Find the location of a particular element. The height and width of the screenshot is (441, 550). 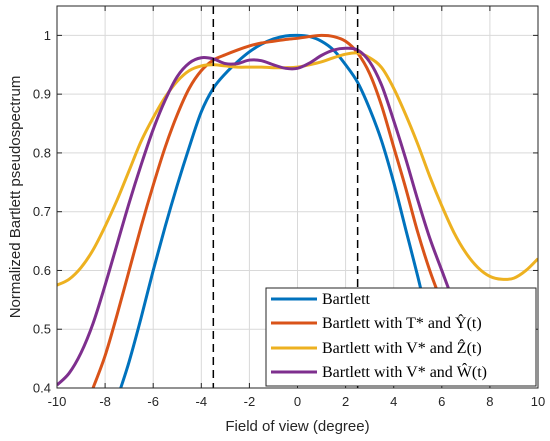

y-tick-label: 0.5 is located at coordinates (42, 329).